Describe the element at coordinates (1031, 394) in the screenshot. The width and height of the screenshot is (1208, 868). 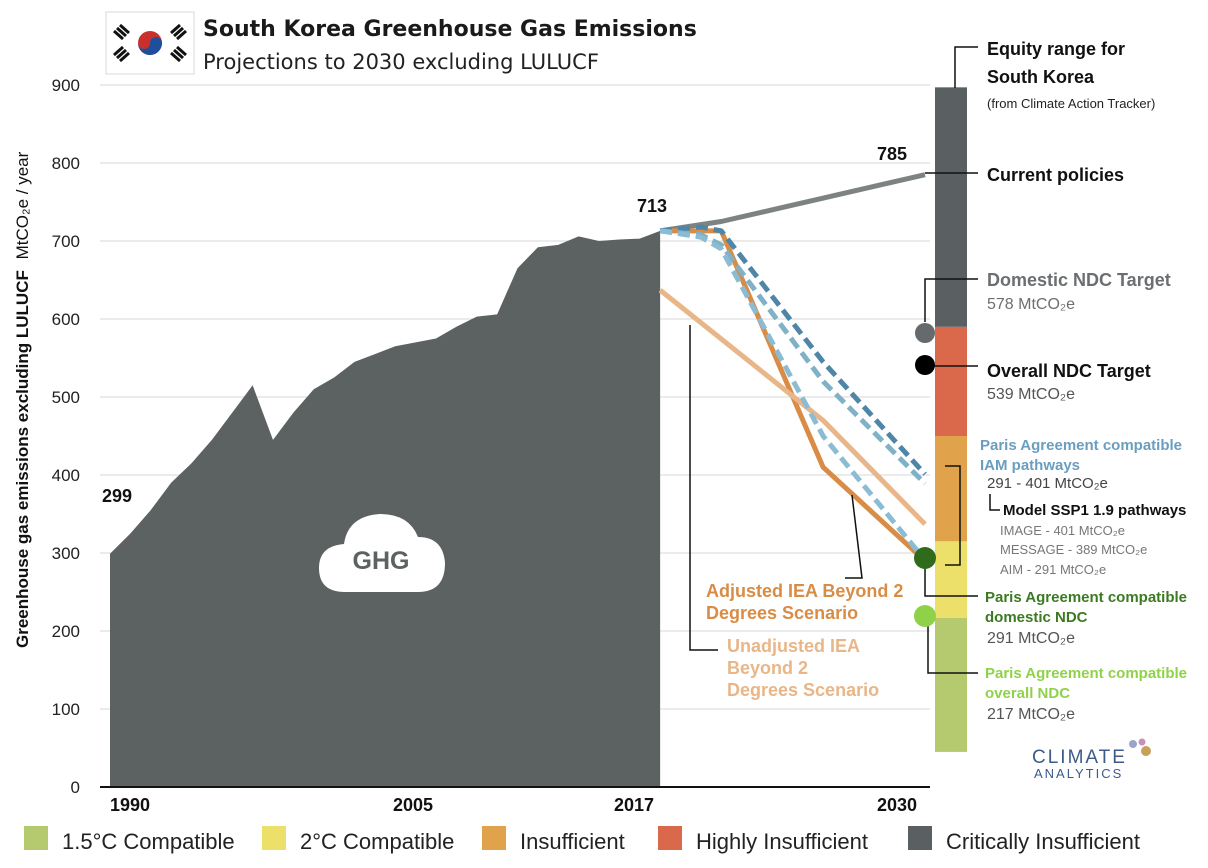
I see `overall-ndc-value: 539 MtCO₂e` at that location.